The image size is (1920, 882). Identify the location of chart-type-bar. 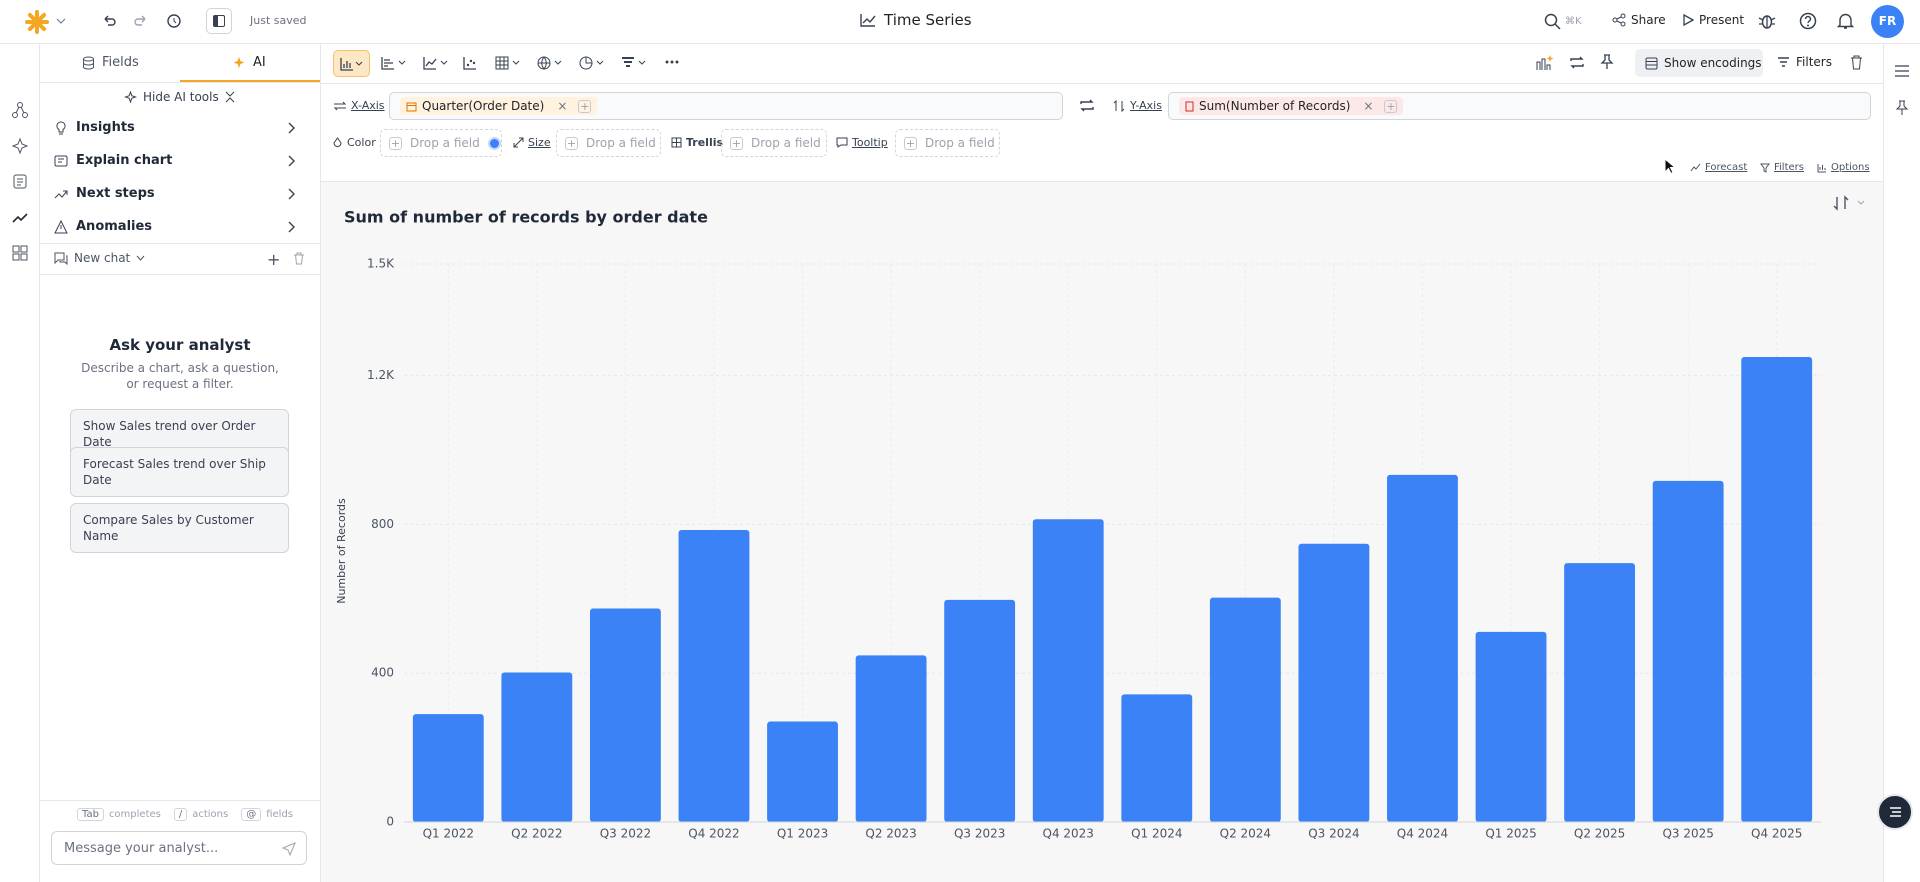
(351, 63).